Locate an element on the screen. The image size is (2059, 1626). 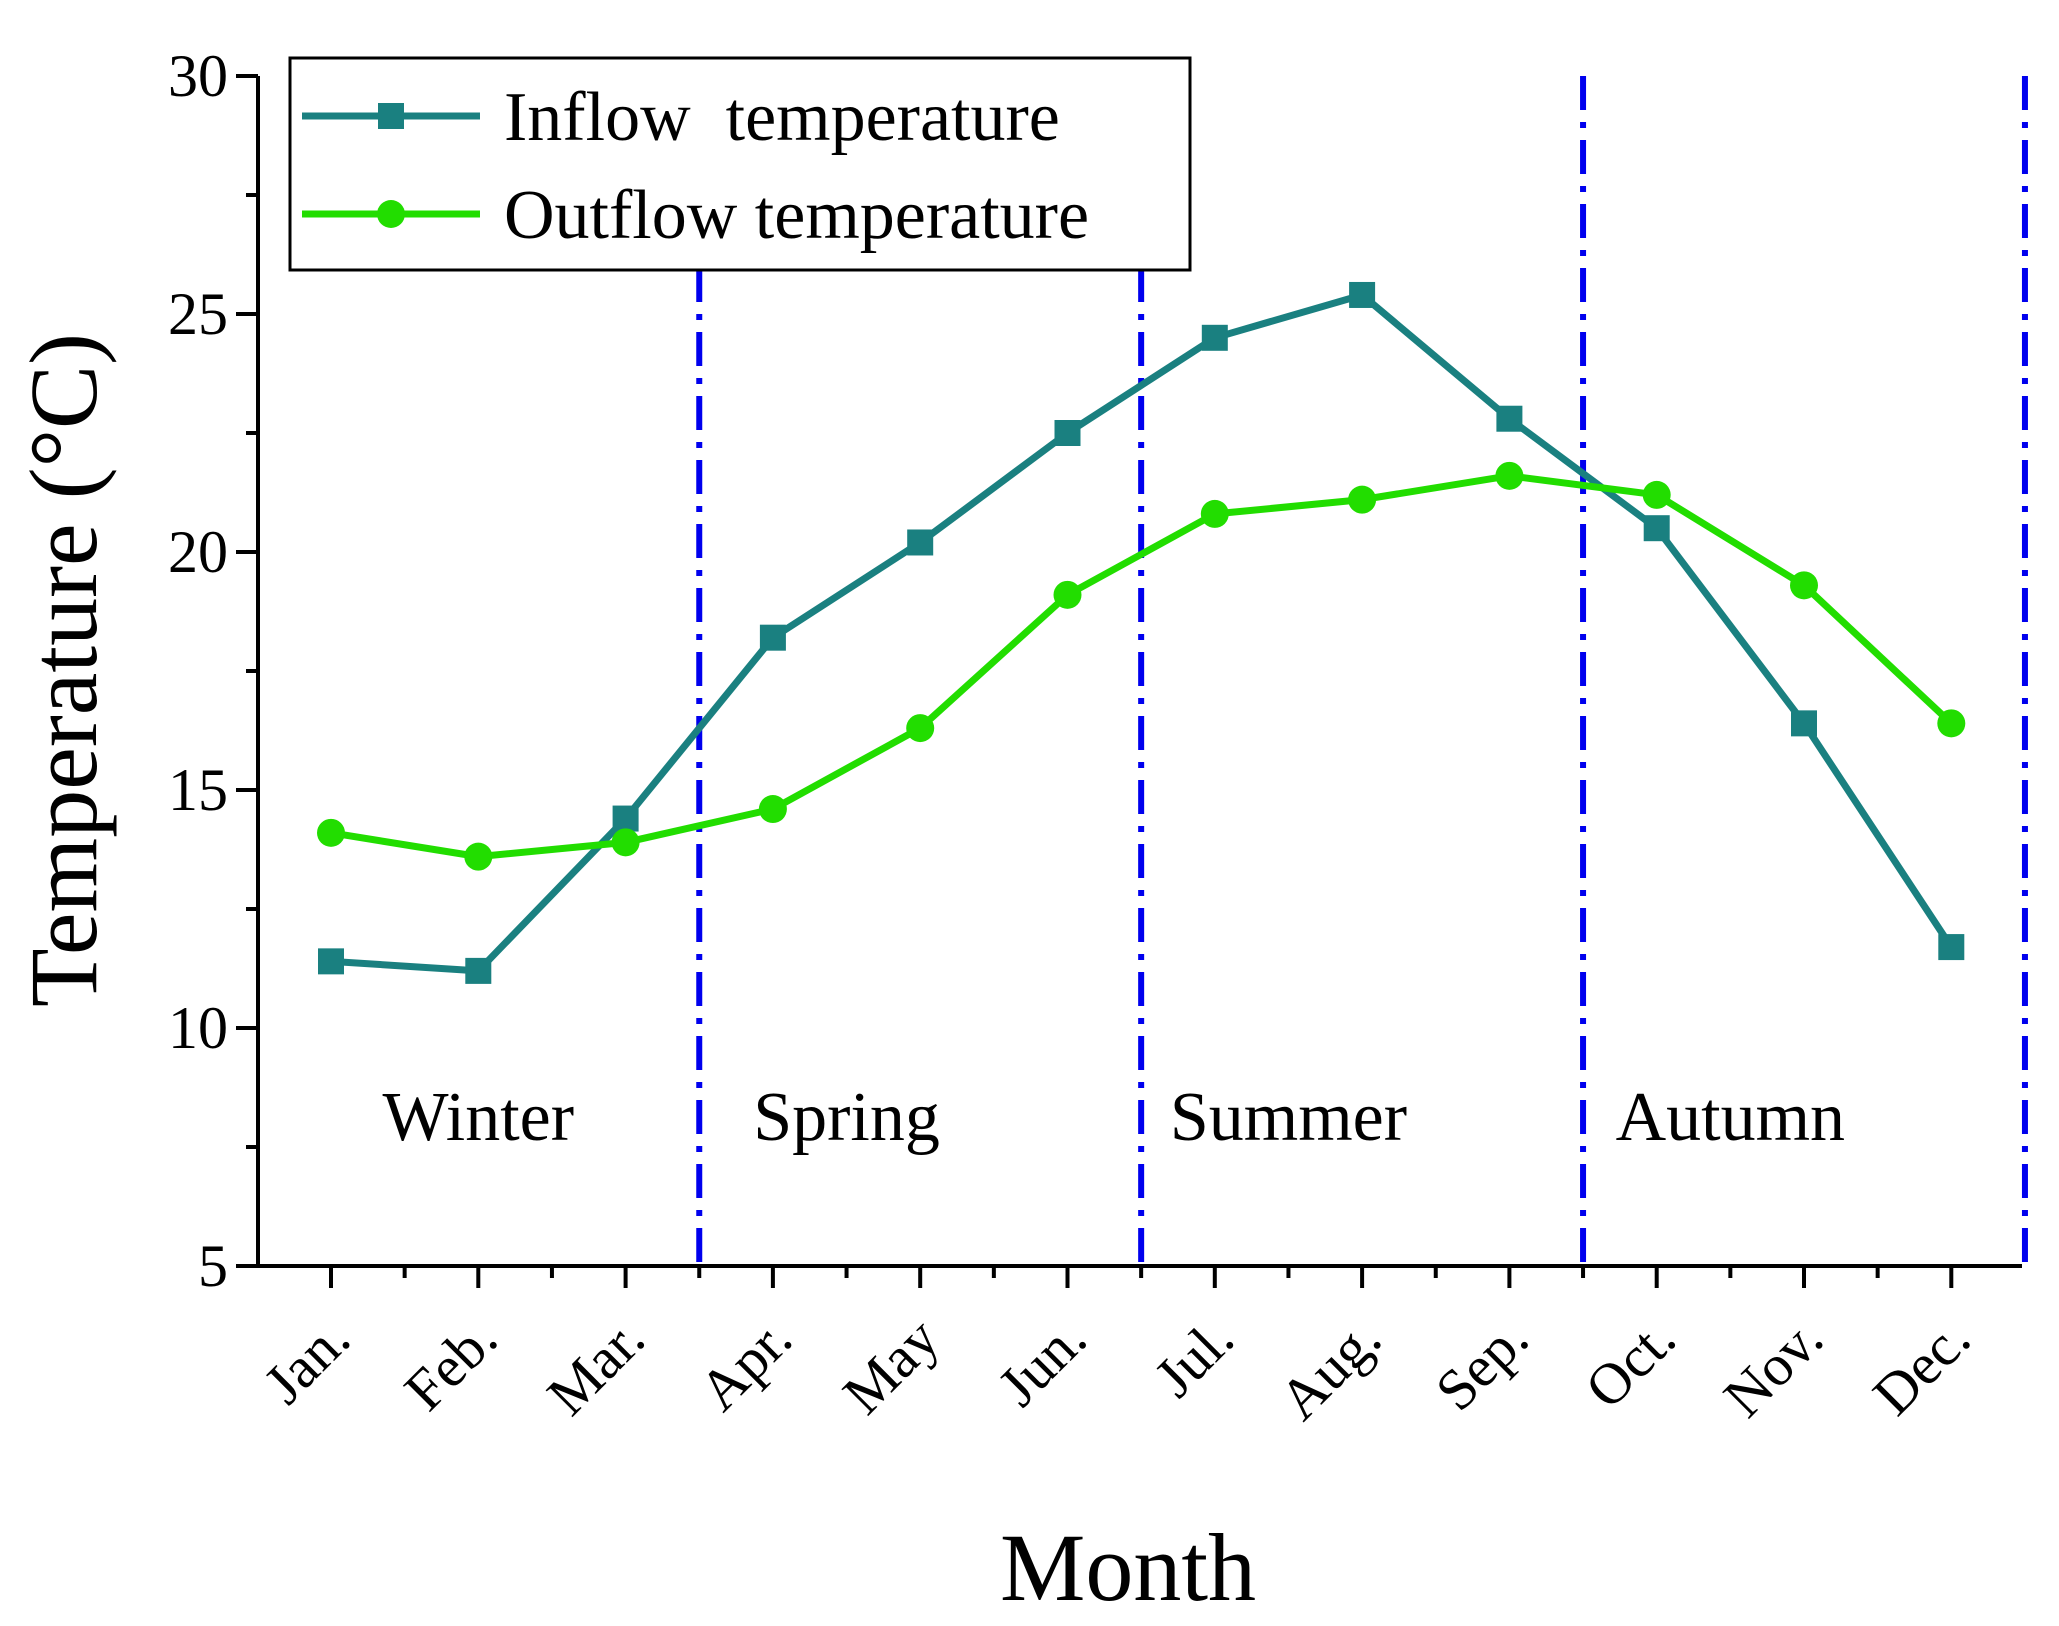
legend-label: Outflow temperature is located at coordinates (796, 215).